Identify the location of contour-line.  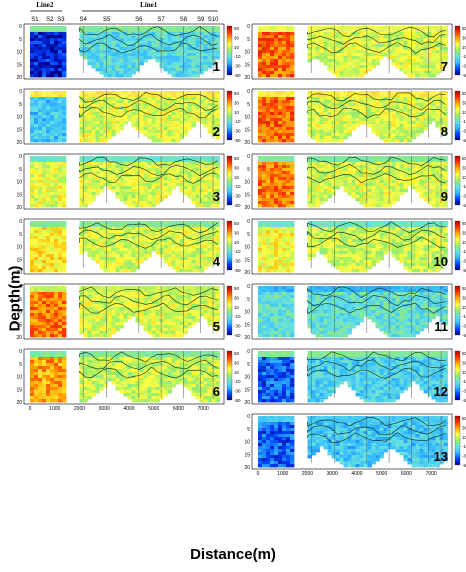
(148, 243).